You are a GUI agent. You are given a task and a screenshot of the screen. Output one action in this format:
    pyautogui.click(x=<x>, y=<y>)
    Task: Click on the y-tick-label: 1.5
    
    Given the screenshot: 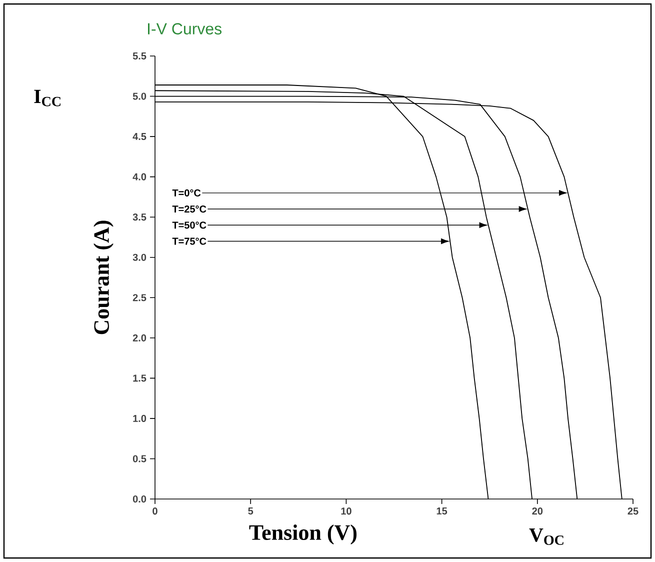 What is the action you would take?
    pyautogui.click(x=139, y=378)
    